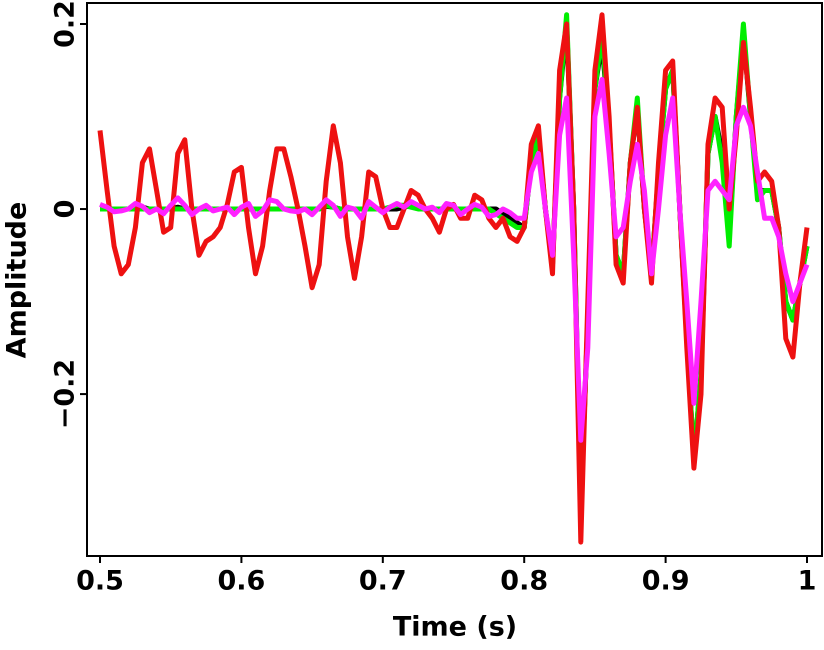  Describe the element at coordinates (807, 581) in the screenshot. I see `x-tick-label: 1` at that location.